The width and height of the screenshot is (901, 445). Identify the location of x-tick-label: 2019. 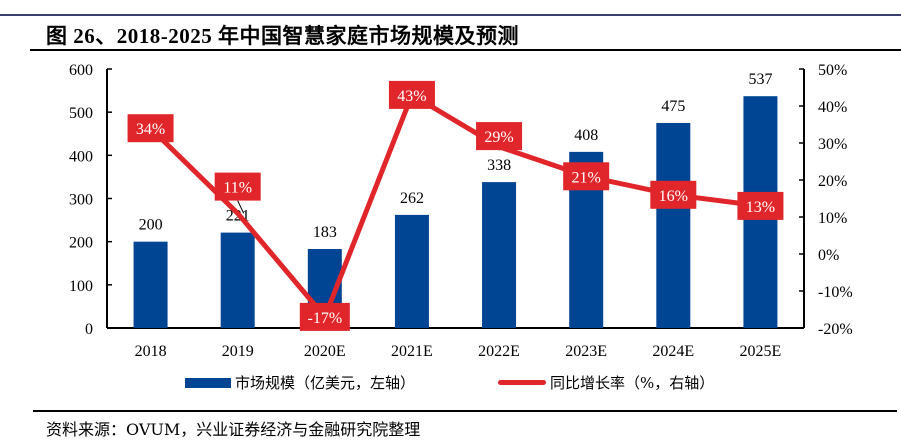
(238, 351).